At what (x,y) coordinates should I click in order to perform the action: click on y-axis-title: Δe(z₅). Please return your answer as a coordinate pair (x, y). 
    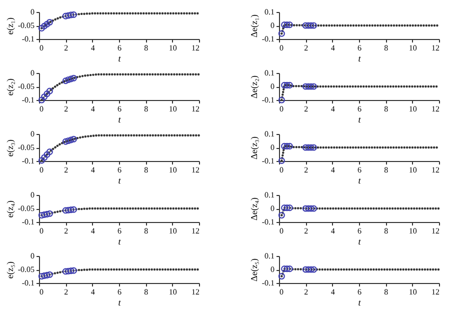
    Looking at the image, I should click on (253, 270).